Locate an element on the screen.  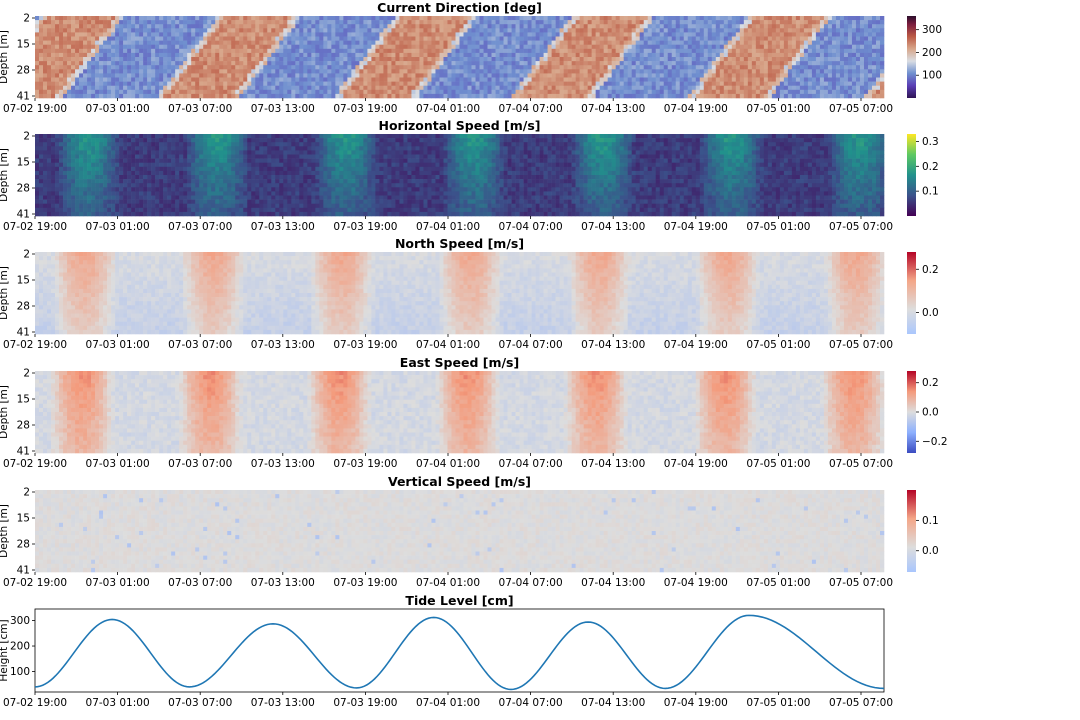
y-tick-label: 300 is located at coordinates (20, 621).